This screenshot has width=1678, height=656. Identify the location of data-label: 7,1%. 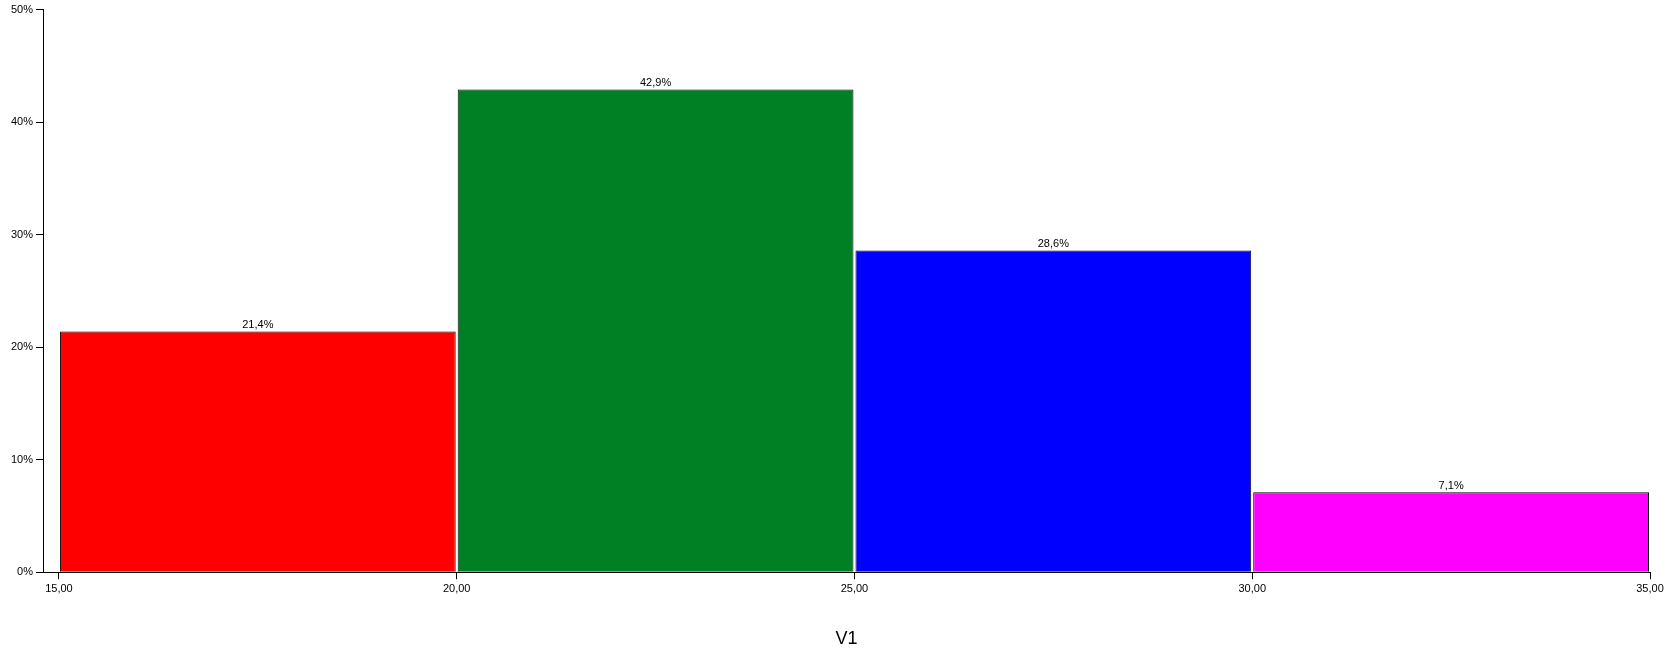
(1451, 484).